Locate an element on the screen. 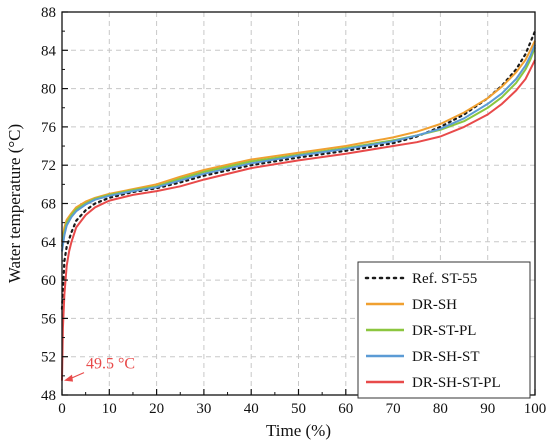 This screenshot has height=445, width=550. annotation-label: 49.5 °C is located at coordinates (110, 364).